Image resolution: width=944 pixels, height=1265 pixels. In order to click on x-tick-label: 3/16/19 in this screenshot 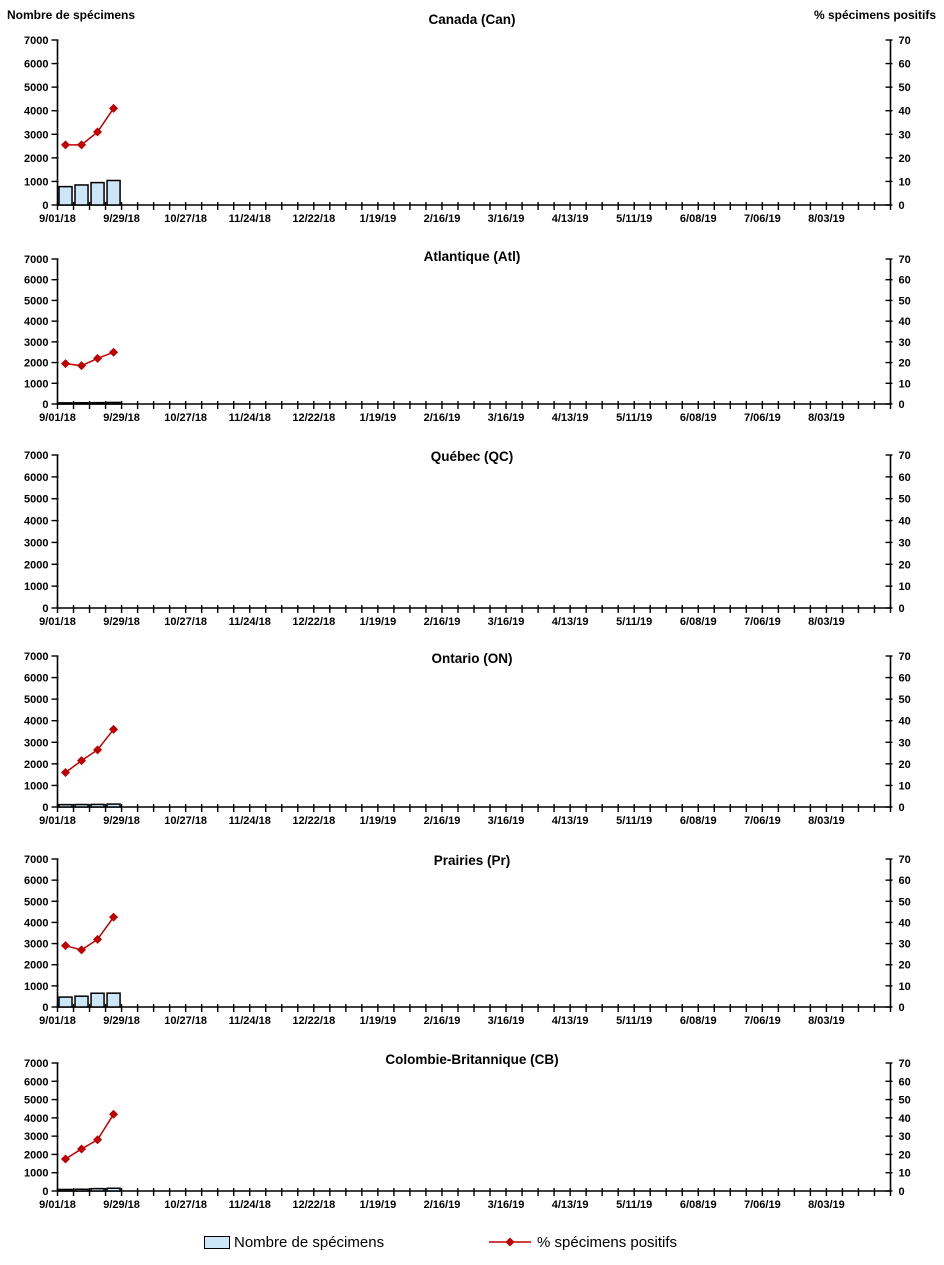, I will do `click(506, 219)`.